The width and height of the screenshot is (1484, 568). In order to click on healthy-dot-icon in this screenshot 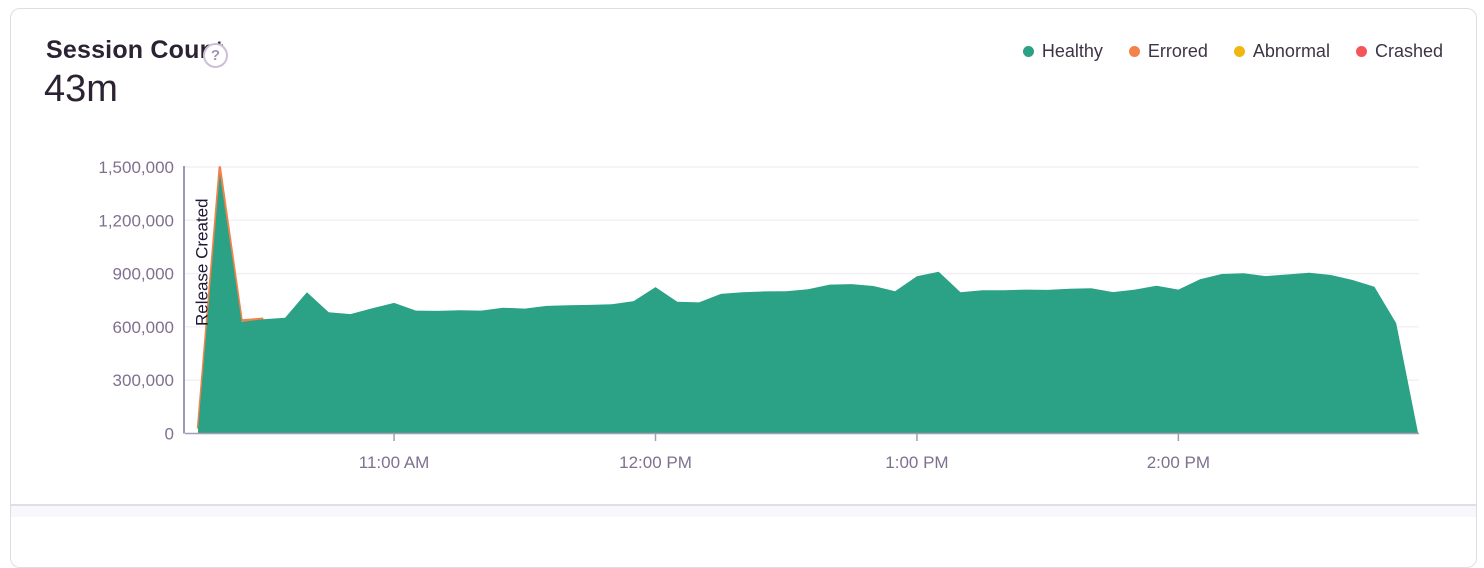, I will do `click(1028, 51)`.